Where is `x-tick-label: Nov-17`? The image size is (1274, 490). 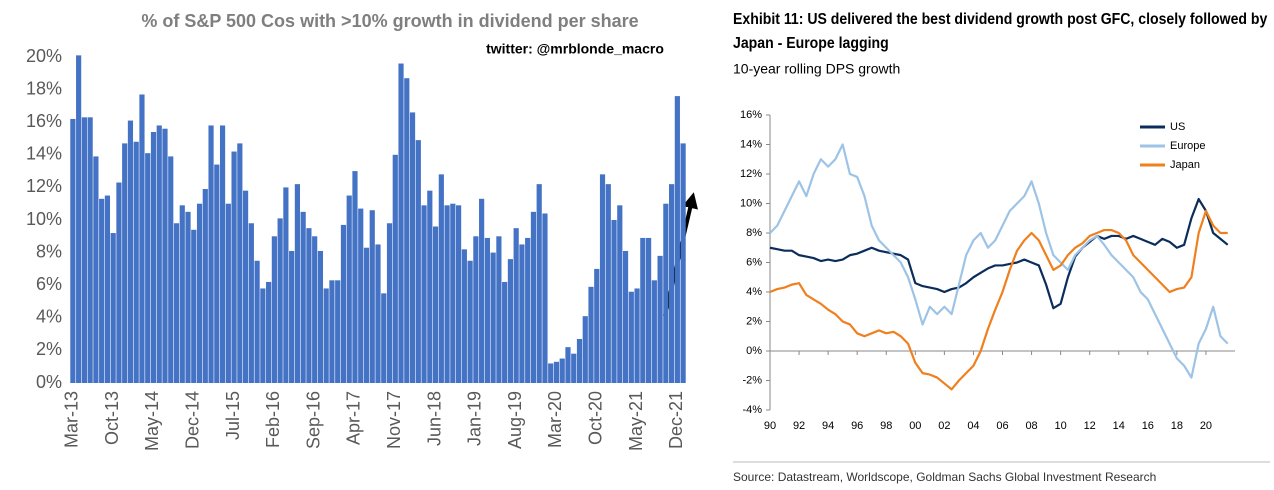 x-tick-label: Nov-17 is located at coordinates (394, 420).